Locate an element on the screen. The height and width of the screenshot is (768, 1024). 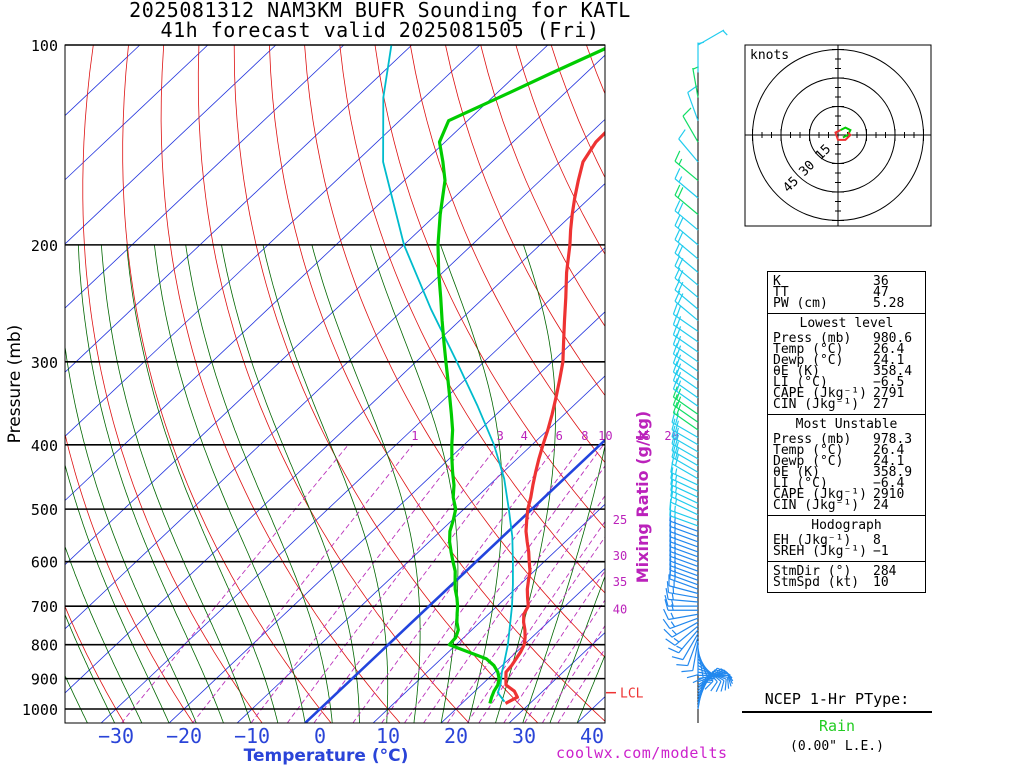
chart-subtitle: 41h forecast valid 2025081505 (Fri) is located at coordinates (380, 30).